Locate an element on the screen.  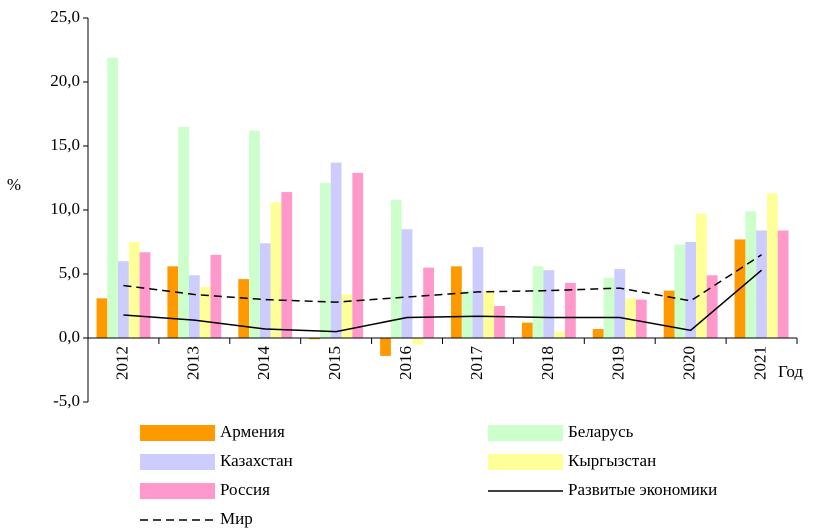
x-tick-label: 2019 is located at coordinates (618, 363).